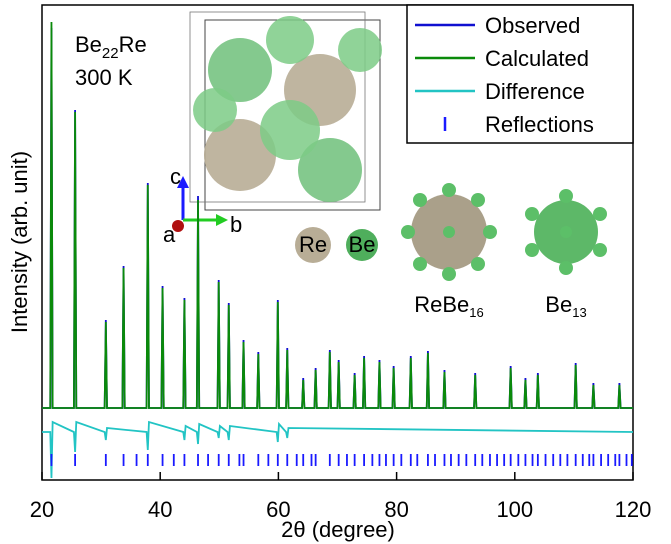  Describe the element at coordinates (449, 232) in the screenshot. I see `rebe16-cluster` at that location.